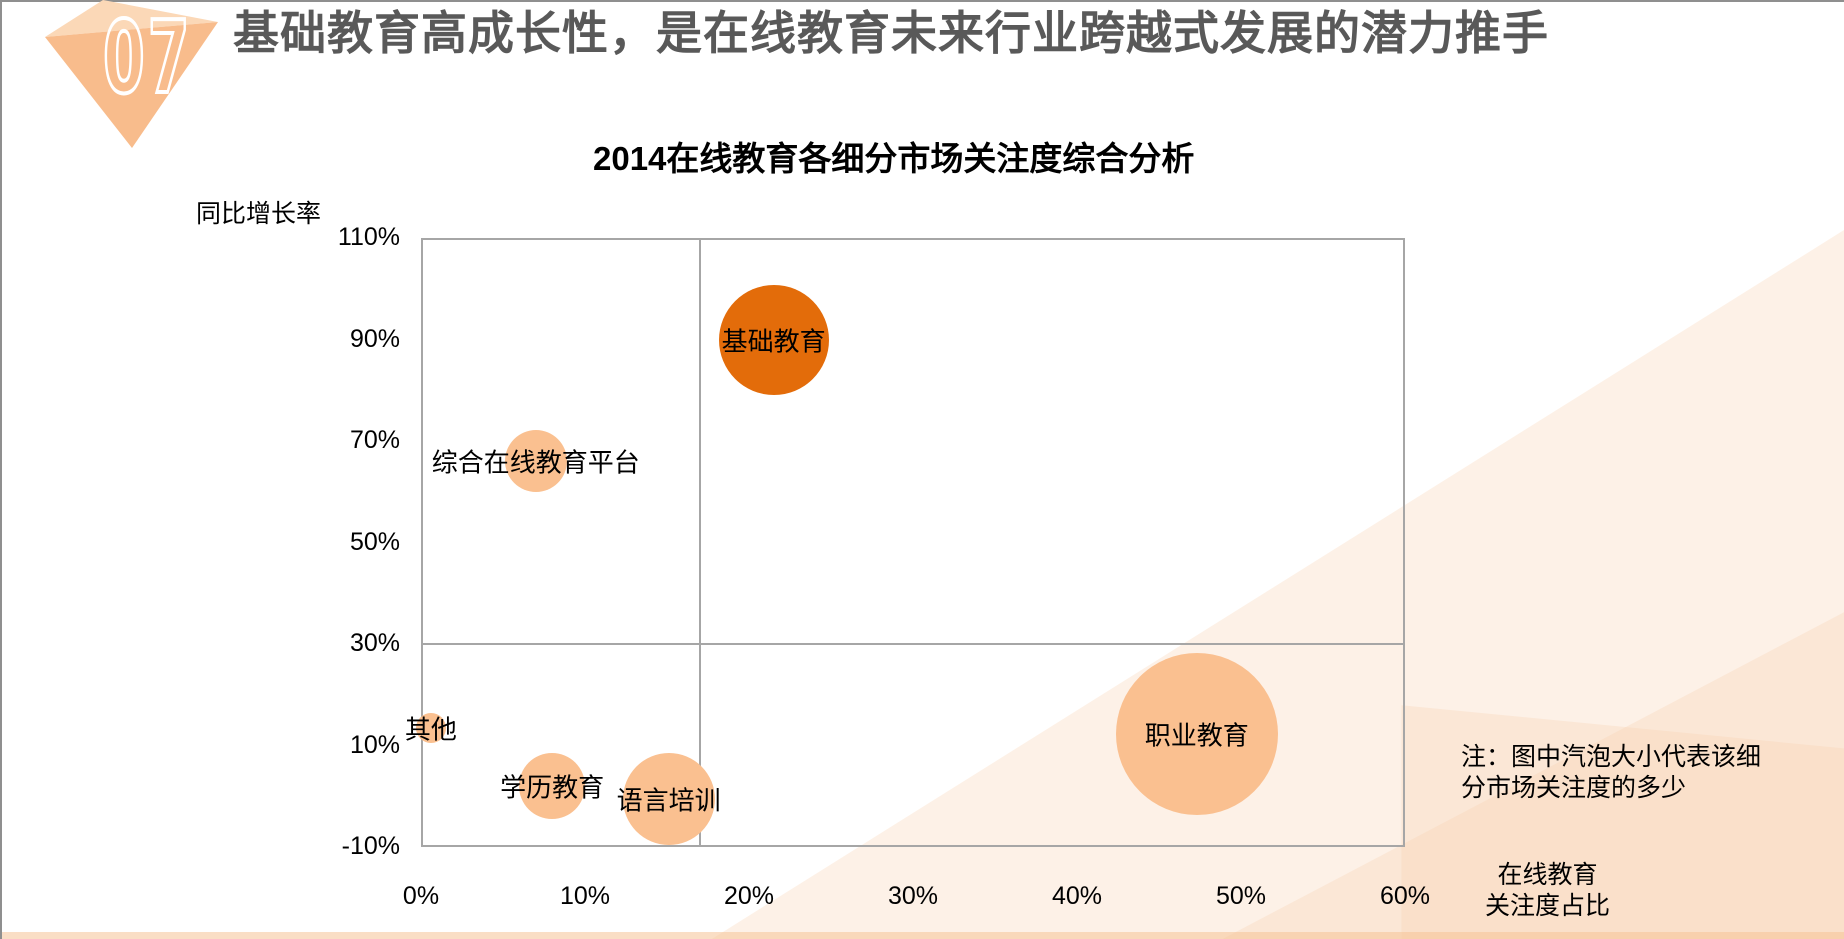 The height and width of the screenshot is (939, 1844). I want to click on bubble-综合在线教育平台, so click(535, 461).